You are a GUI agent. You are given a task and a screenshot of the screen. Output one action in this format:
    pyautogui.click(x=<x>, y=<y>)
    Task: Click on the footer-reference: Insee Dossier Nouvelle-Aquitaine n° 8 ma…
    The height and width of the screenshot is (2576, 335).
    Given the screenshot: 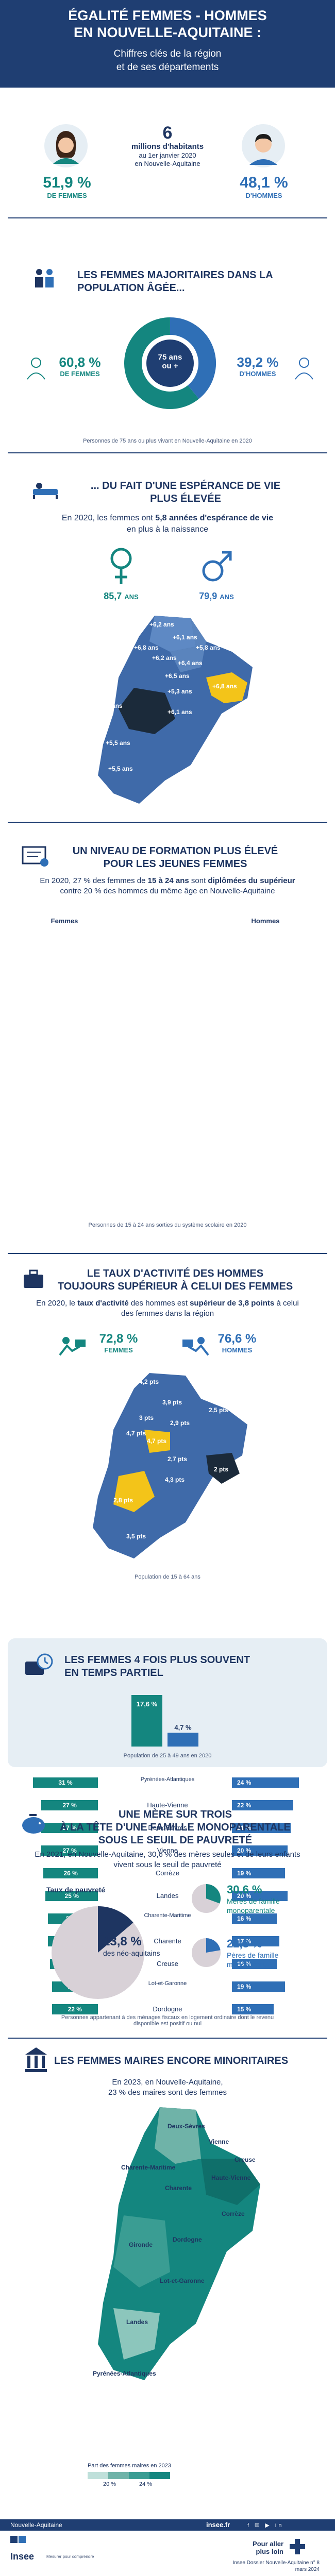 What is the action you would take?
    pyautogui.click(x=263, y=2566)
    